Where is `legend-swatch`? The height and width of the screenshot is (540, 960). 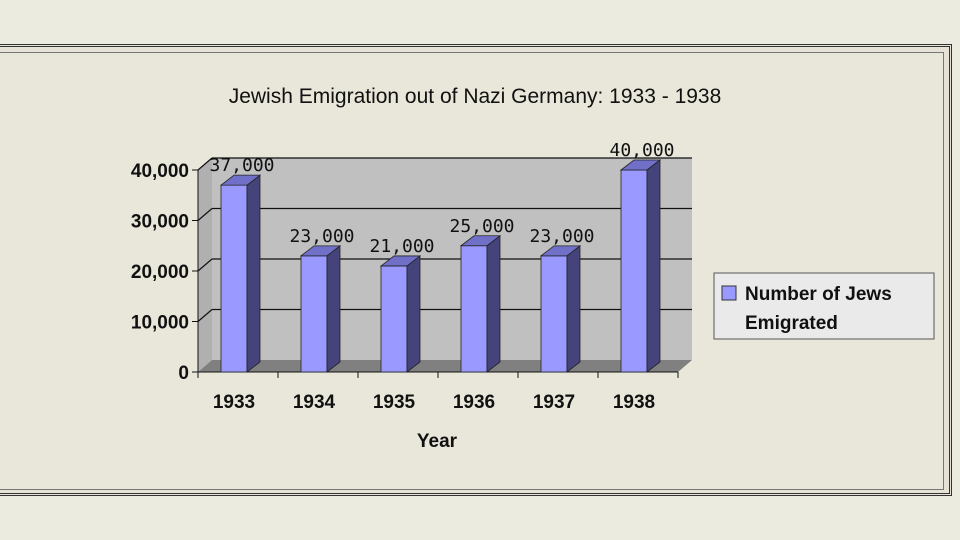
legend-swatch is located at coordinates (729, 293).